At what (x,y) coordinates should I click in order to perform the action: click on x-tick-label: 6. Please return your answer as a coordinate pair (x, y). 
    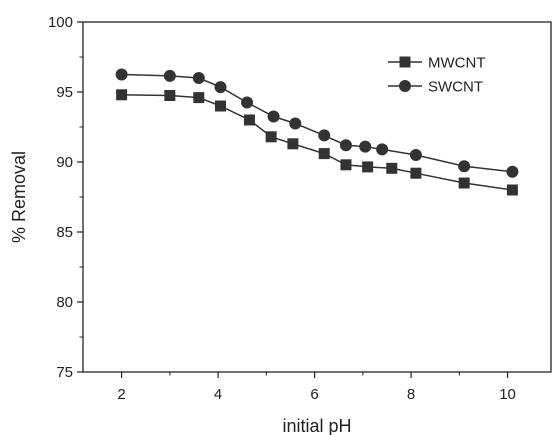
    Looking at the image, I should click on (314, 394).